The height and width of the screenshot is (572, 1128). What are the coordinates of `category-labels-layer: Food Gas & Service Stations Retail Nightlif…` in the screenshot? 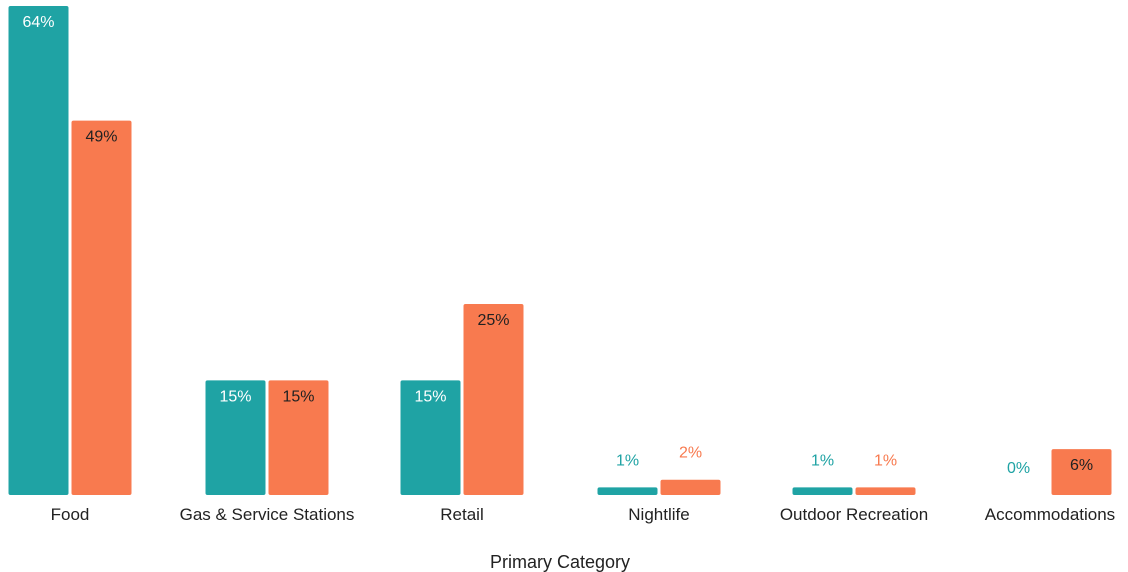 It's located at (583, 514).